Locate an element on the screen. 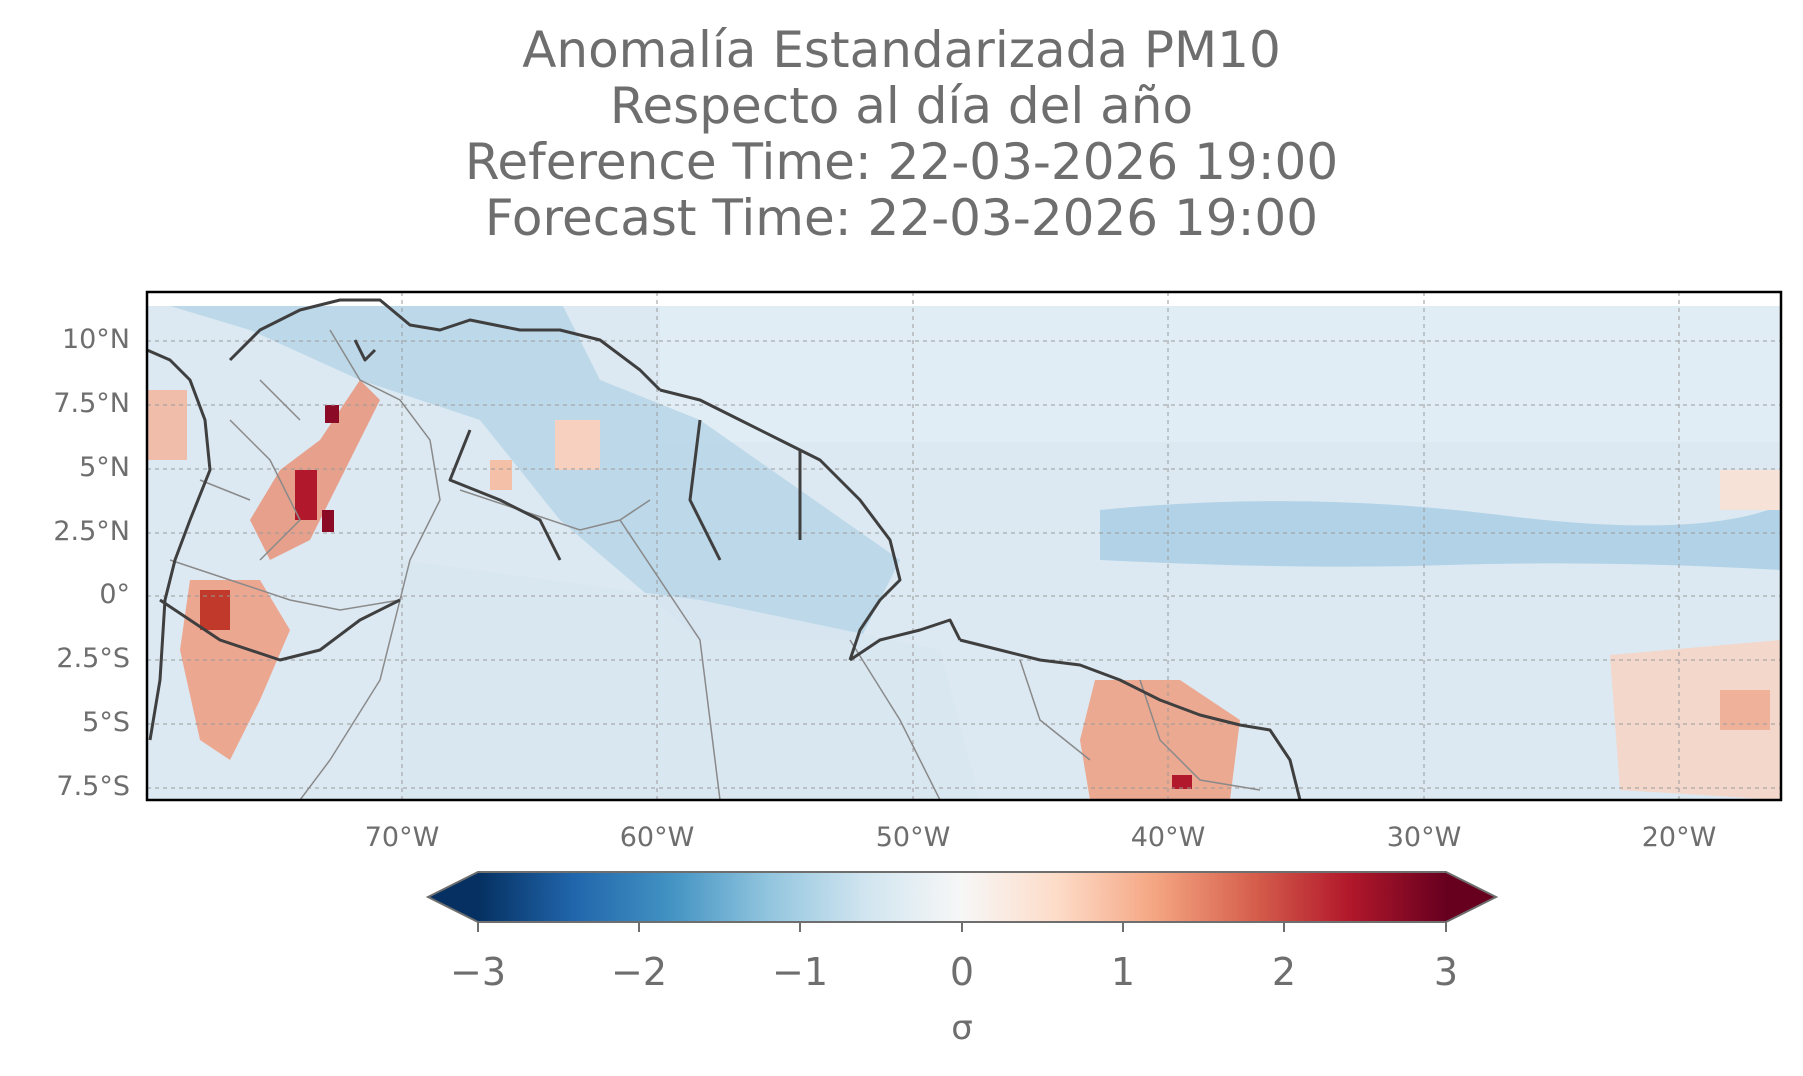  colorbar-extend-low is located at coordinates (453, 897).